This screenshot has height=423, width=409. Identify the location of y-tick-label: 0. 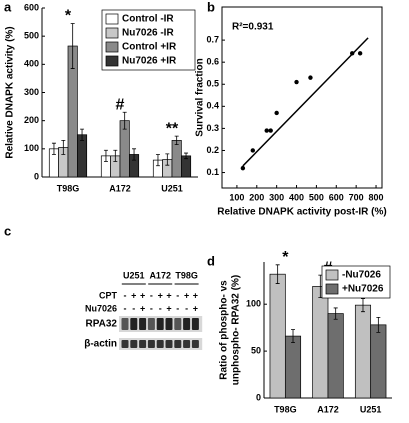
(36, 176).